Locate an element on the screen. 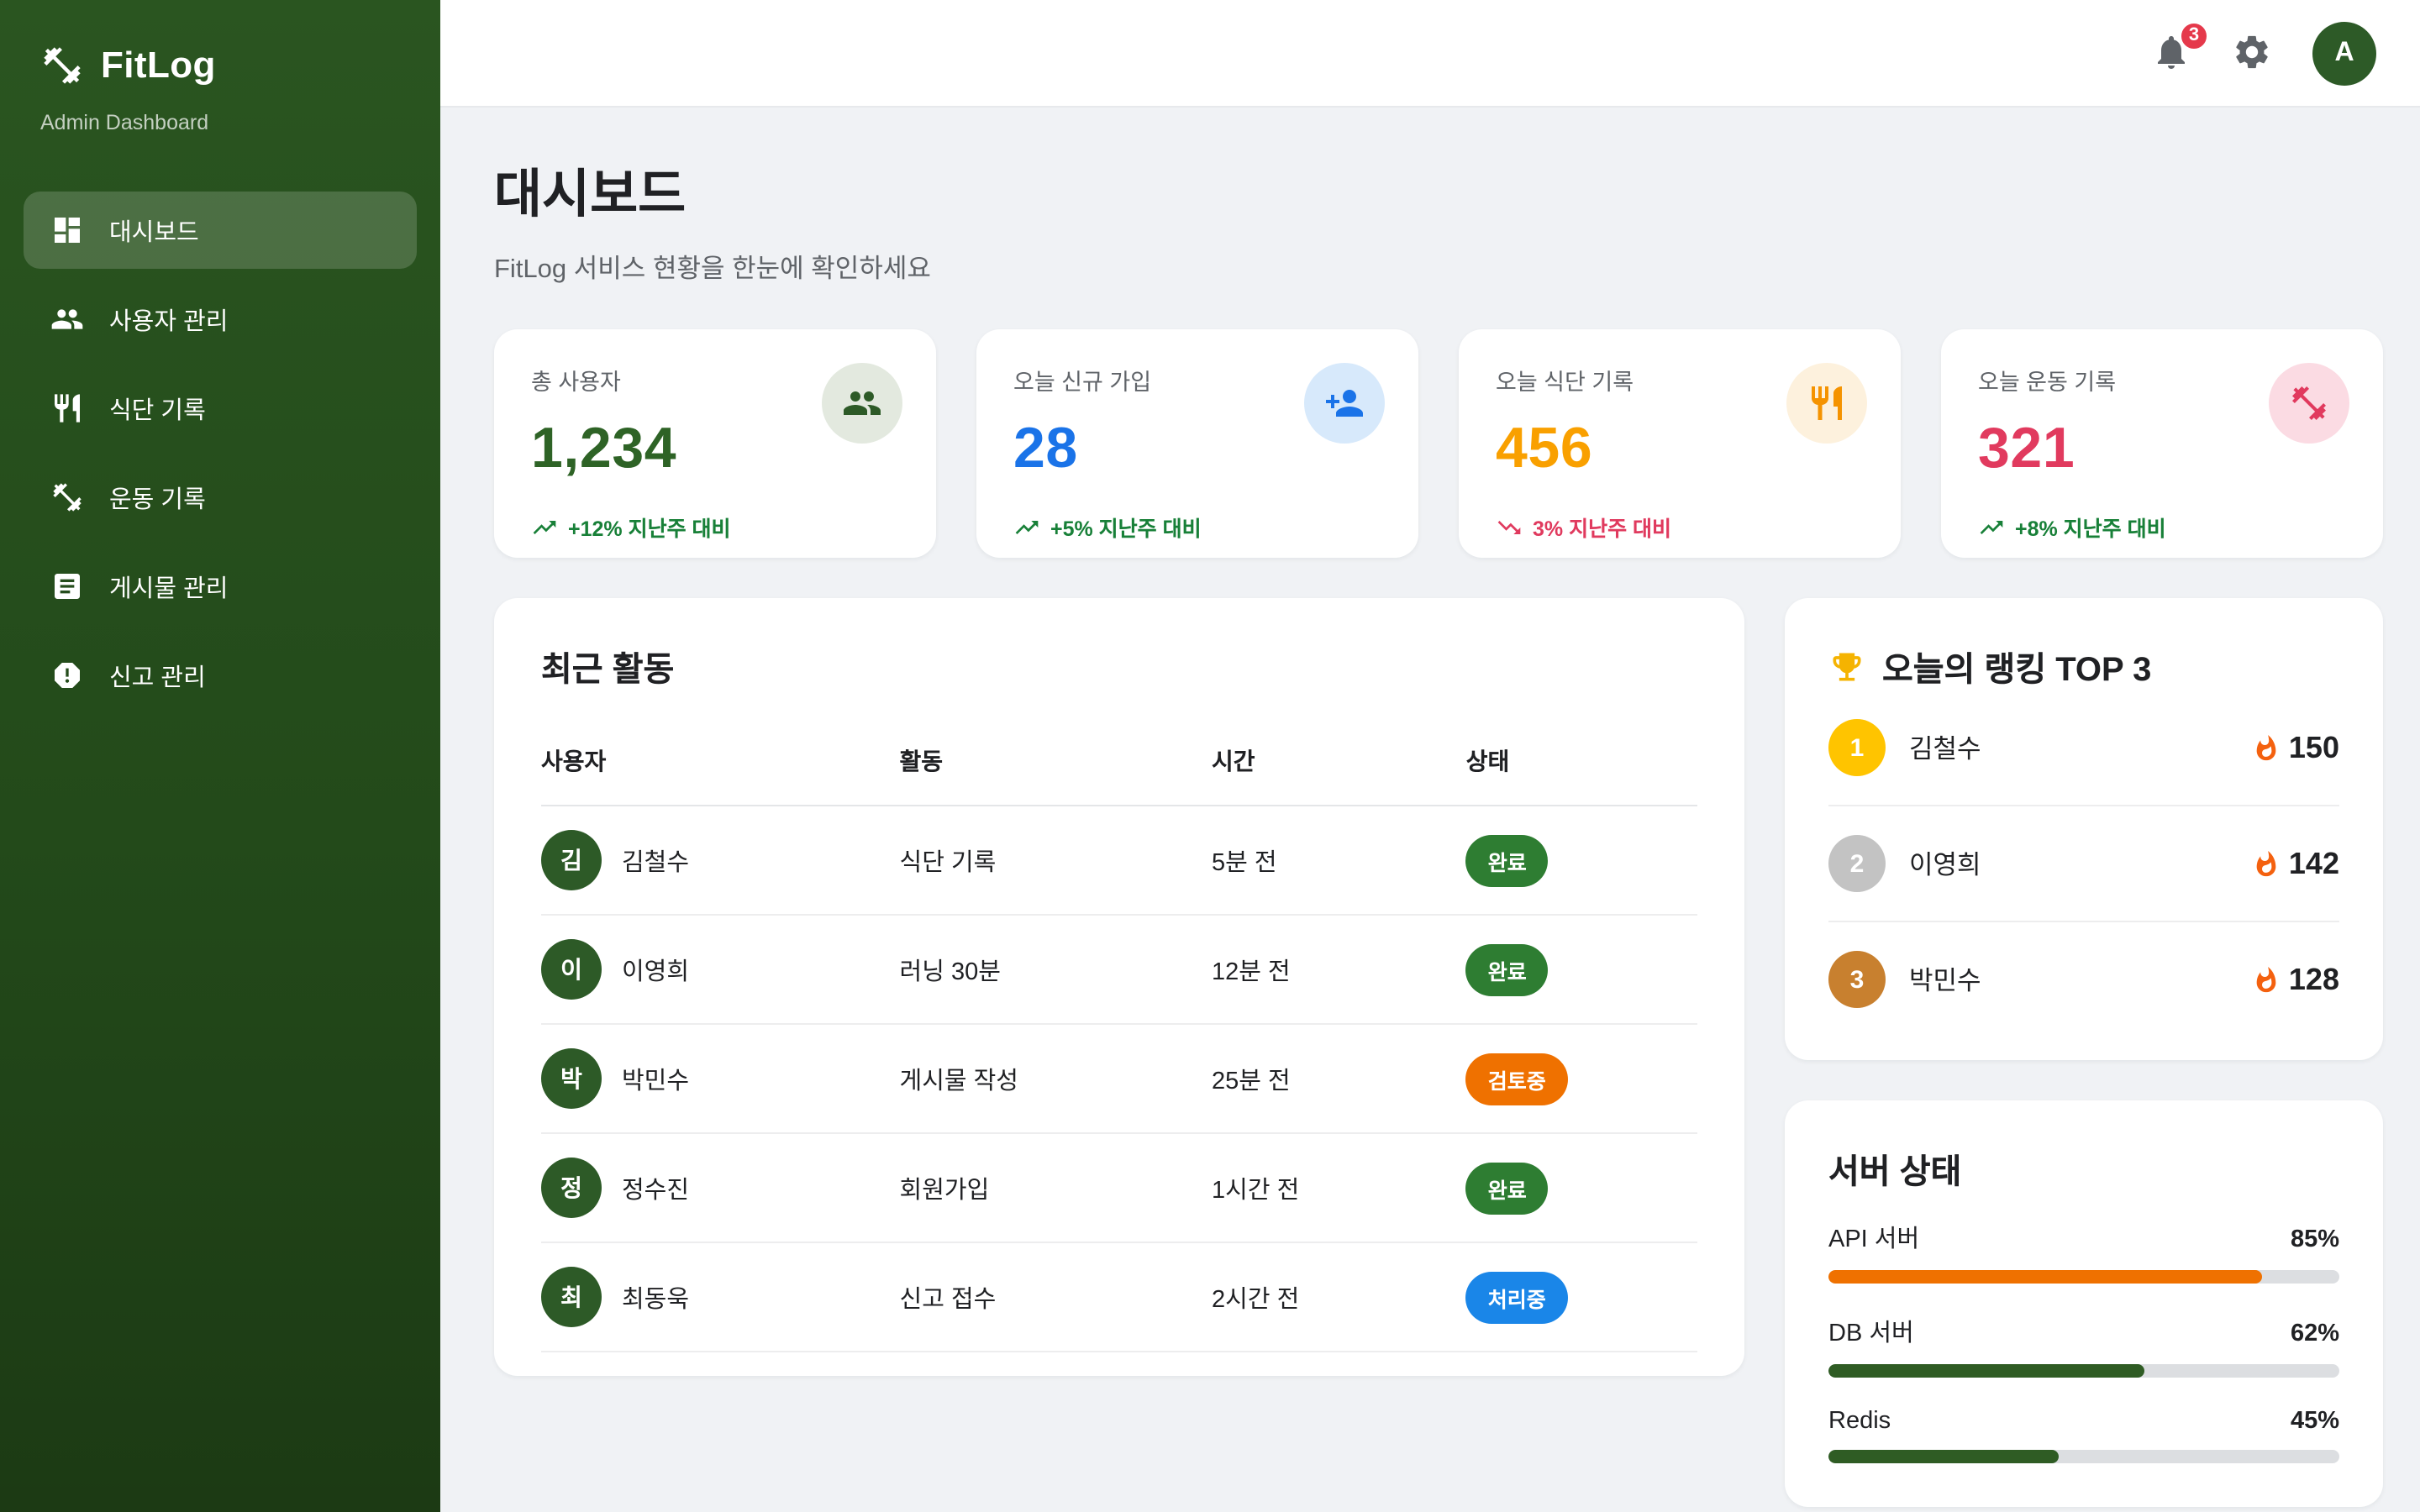  row-avatar: 김 is located at coordinates (571, 860).